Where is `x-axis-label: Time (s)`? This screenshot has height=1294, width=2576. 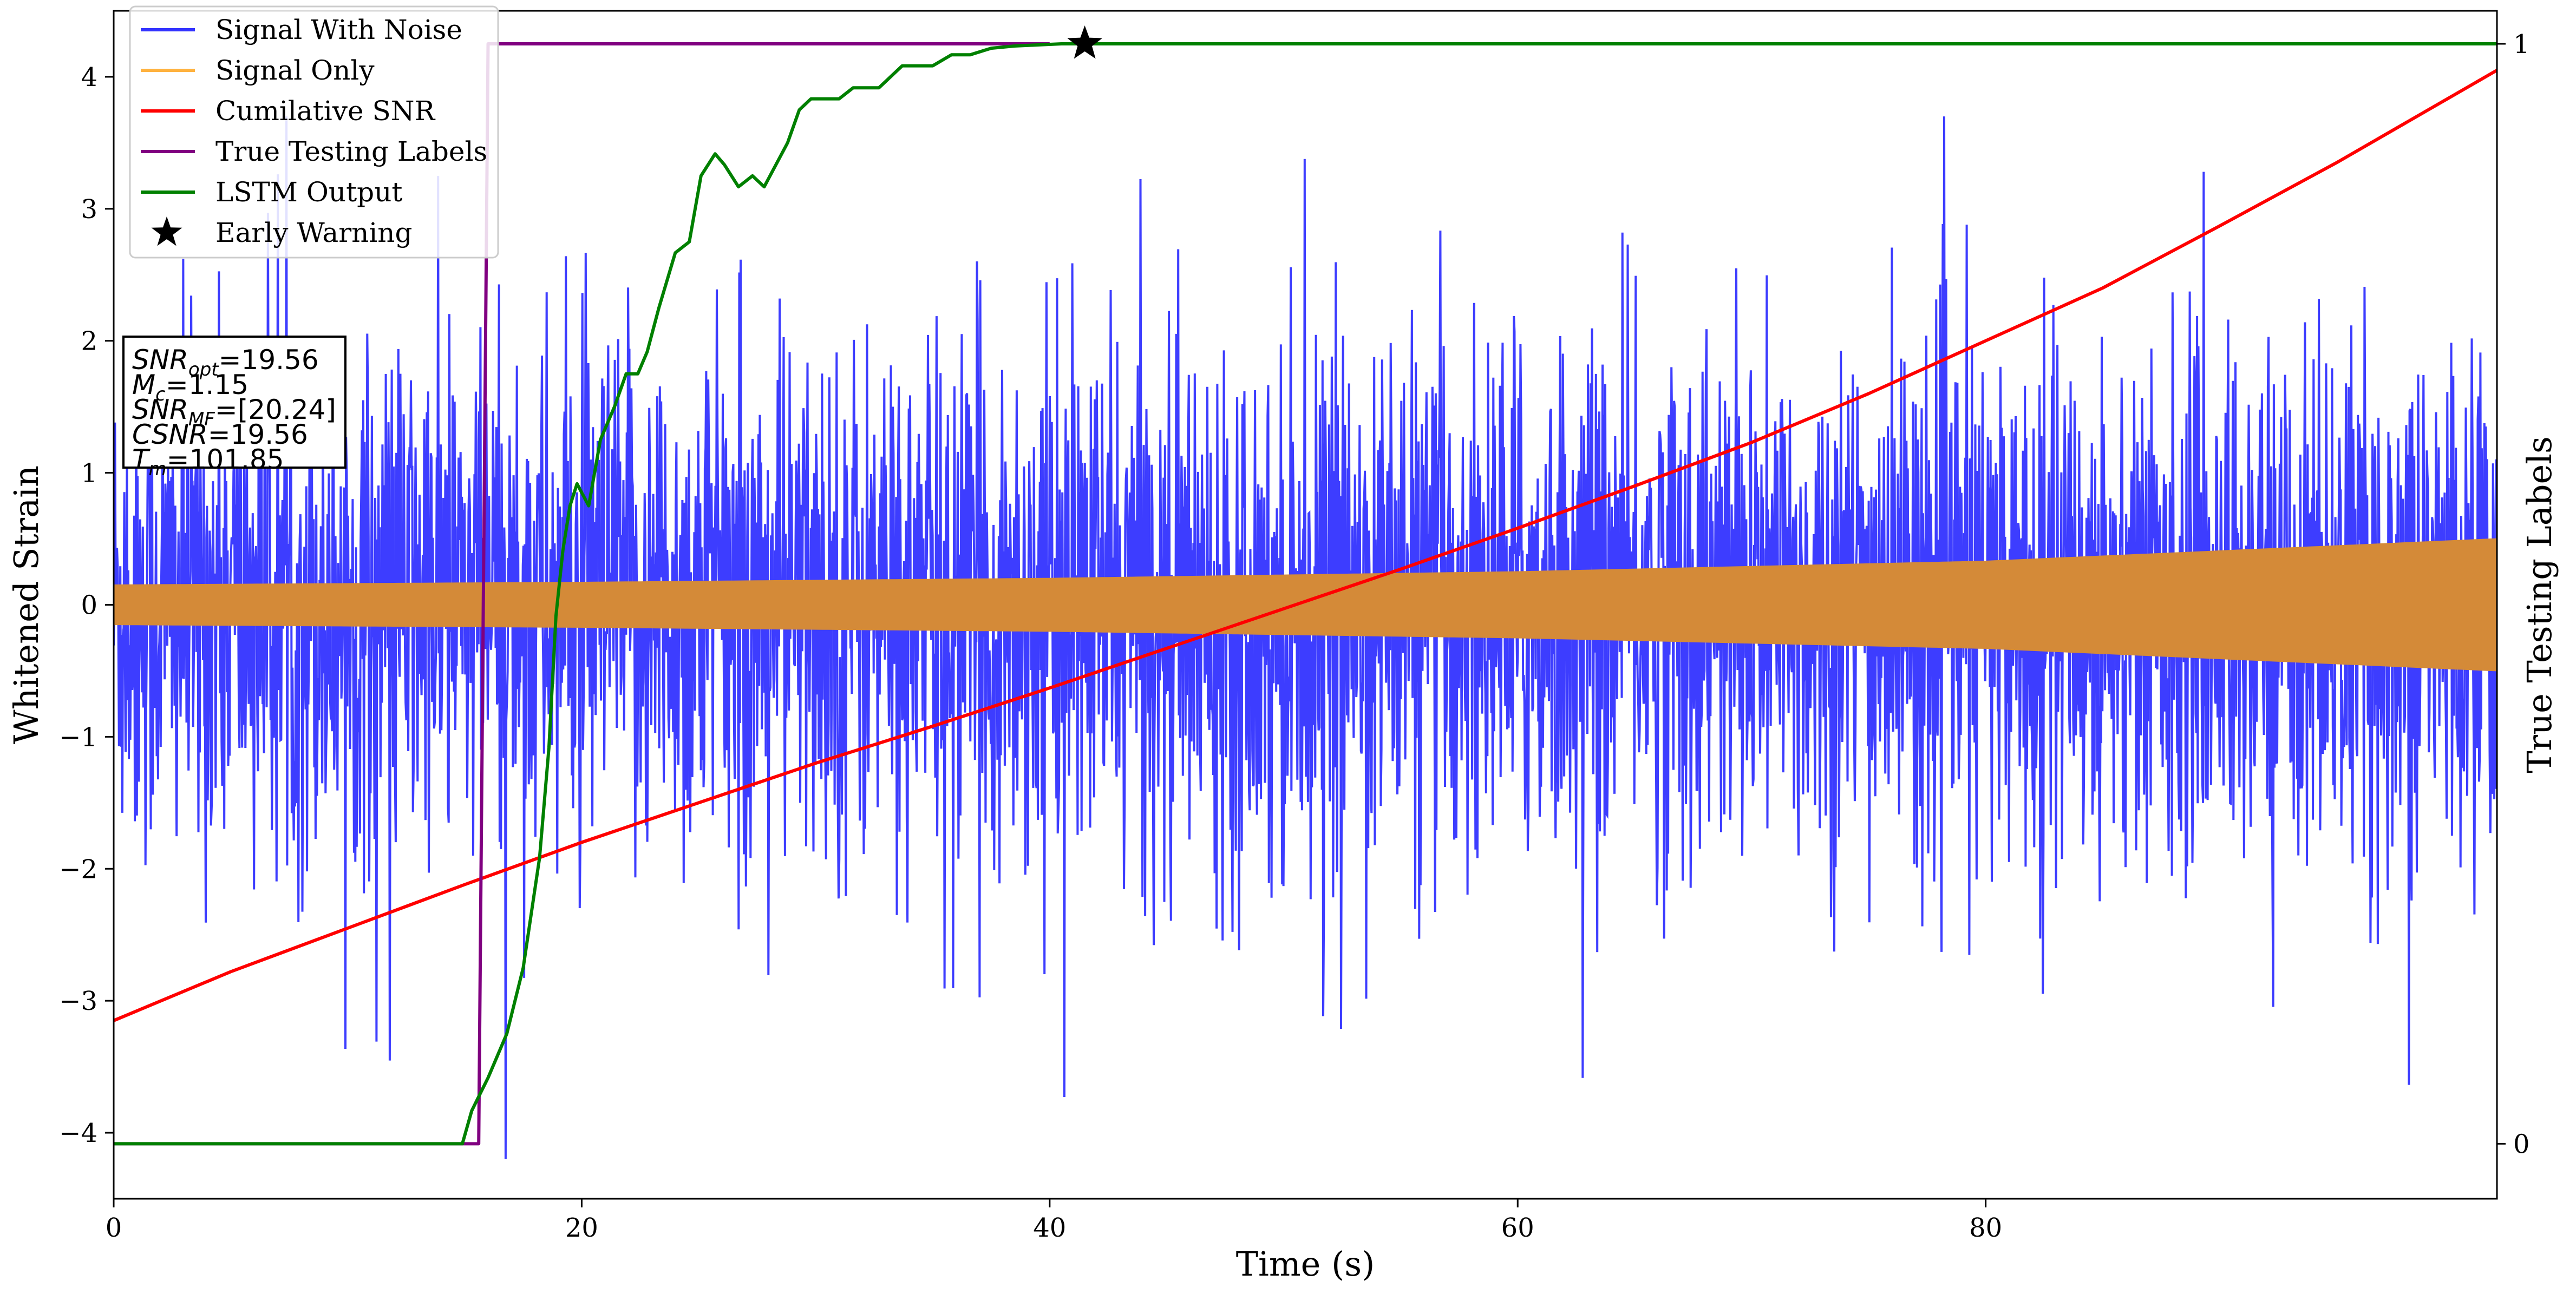
x-axis-label: Time (s) is located at coordinates (1305, 1264).